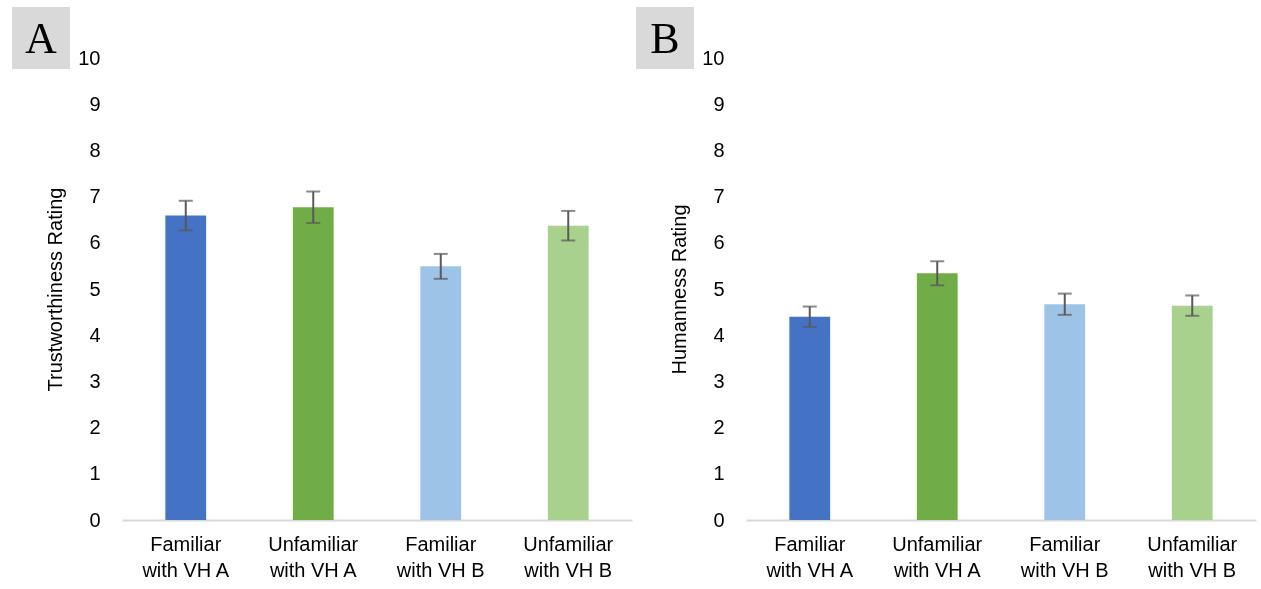 This screenshot has height=589, width=1261. I want to click on y-axis-title: Trustworthiness Rating, so click(55, 289).